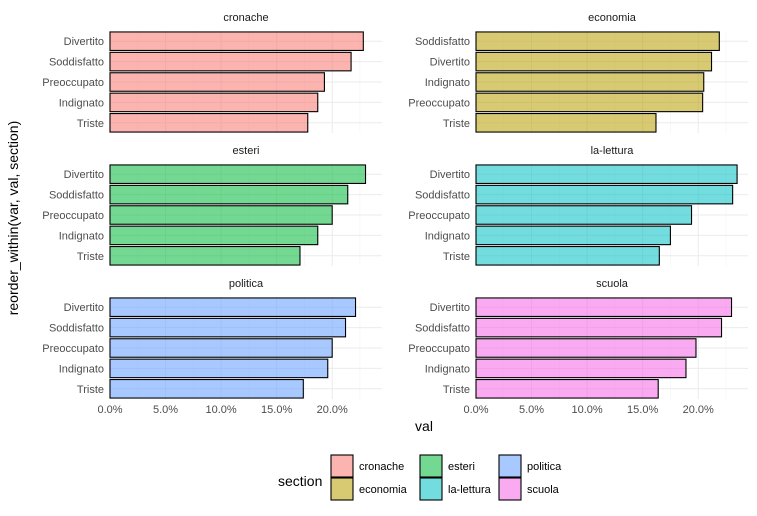 Image resolution: width=757 pixels, height=516 pixels. I want to click on legend-item-esteri: esteri, so click(447, 466).